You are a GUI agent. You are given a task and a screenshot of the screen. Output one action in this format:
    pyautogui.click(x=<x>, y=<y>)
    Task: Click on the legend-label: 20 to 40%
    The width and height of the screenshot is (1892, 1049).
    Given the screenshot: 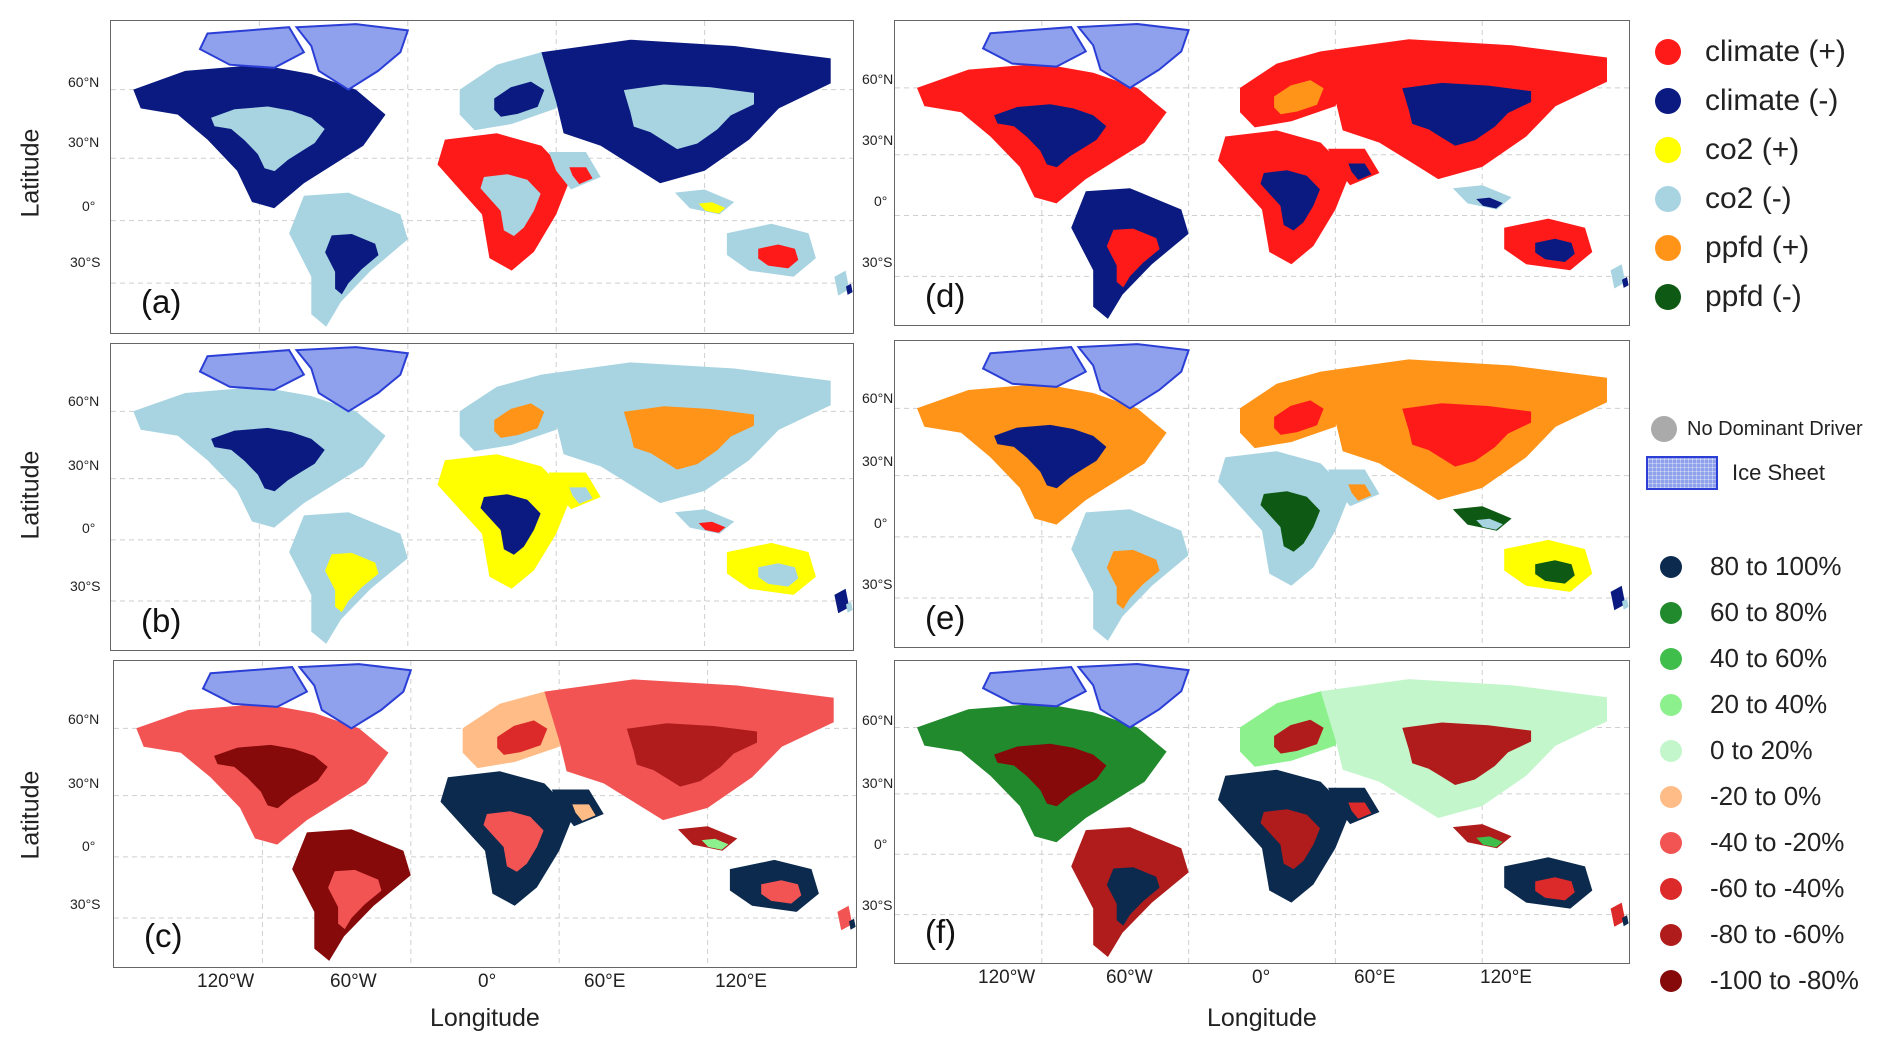 What is the action you would take?
    pyautogui.click(x=1769, y=704)
    